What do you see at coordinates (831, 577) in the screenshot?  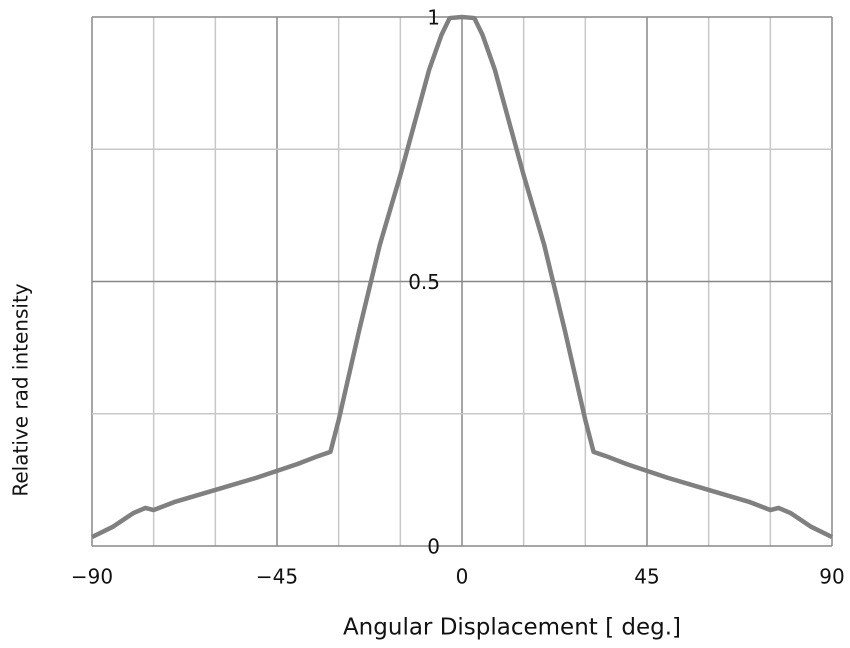 I see `x-tick-label: 90` at bounding box center [831, 577].